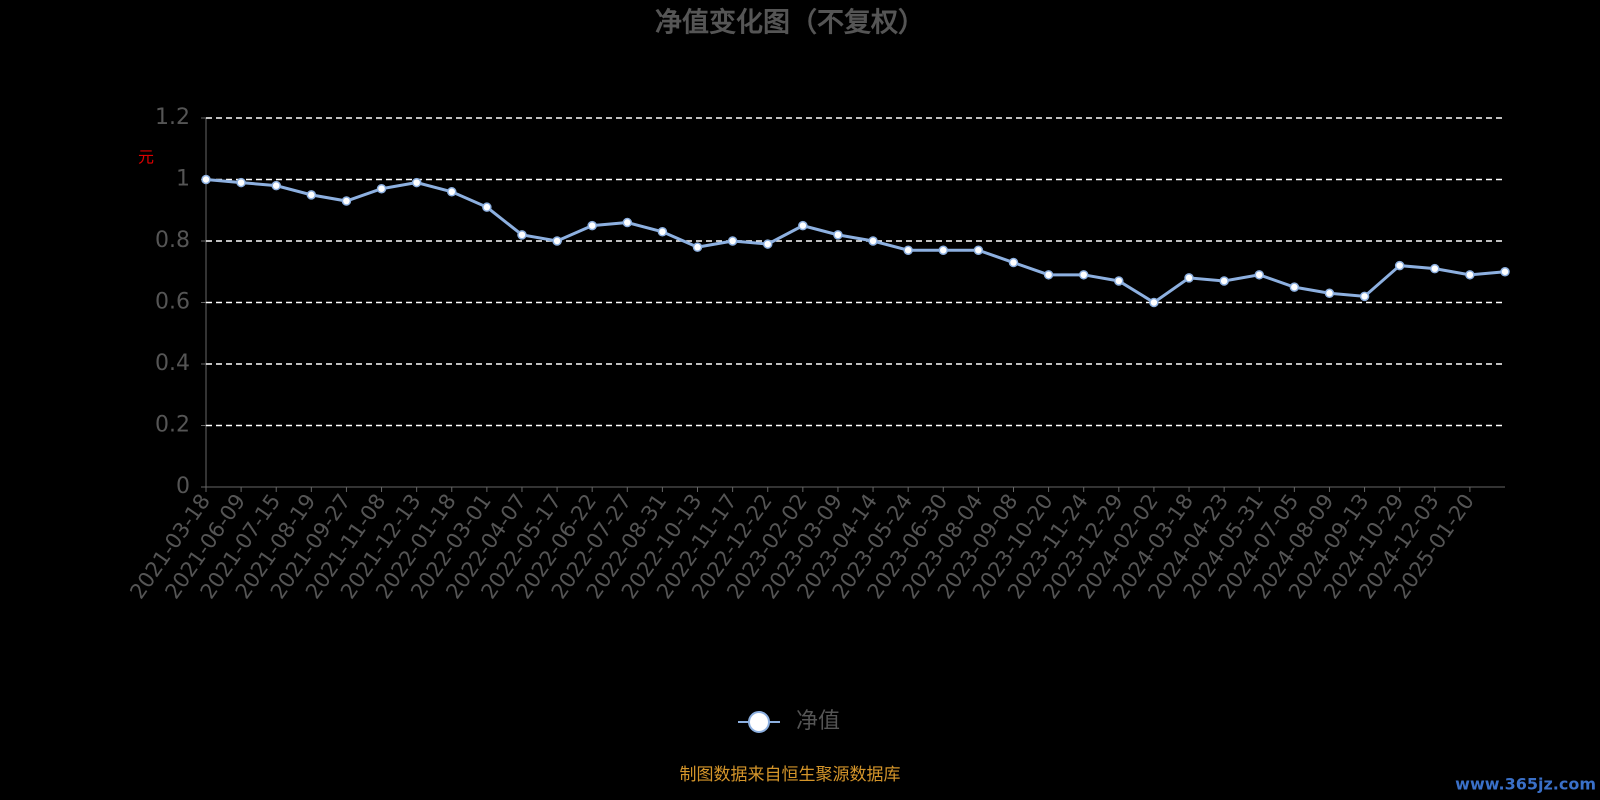 The height and width of the screenshot is (800, 1600). What do you see at coordinates (759, 722) in the screenshot?
I see `legend-marker` at bounding box center [759, 722].